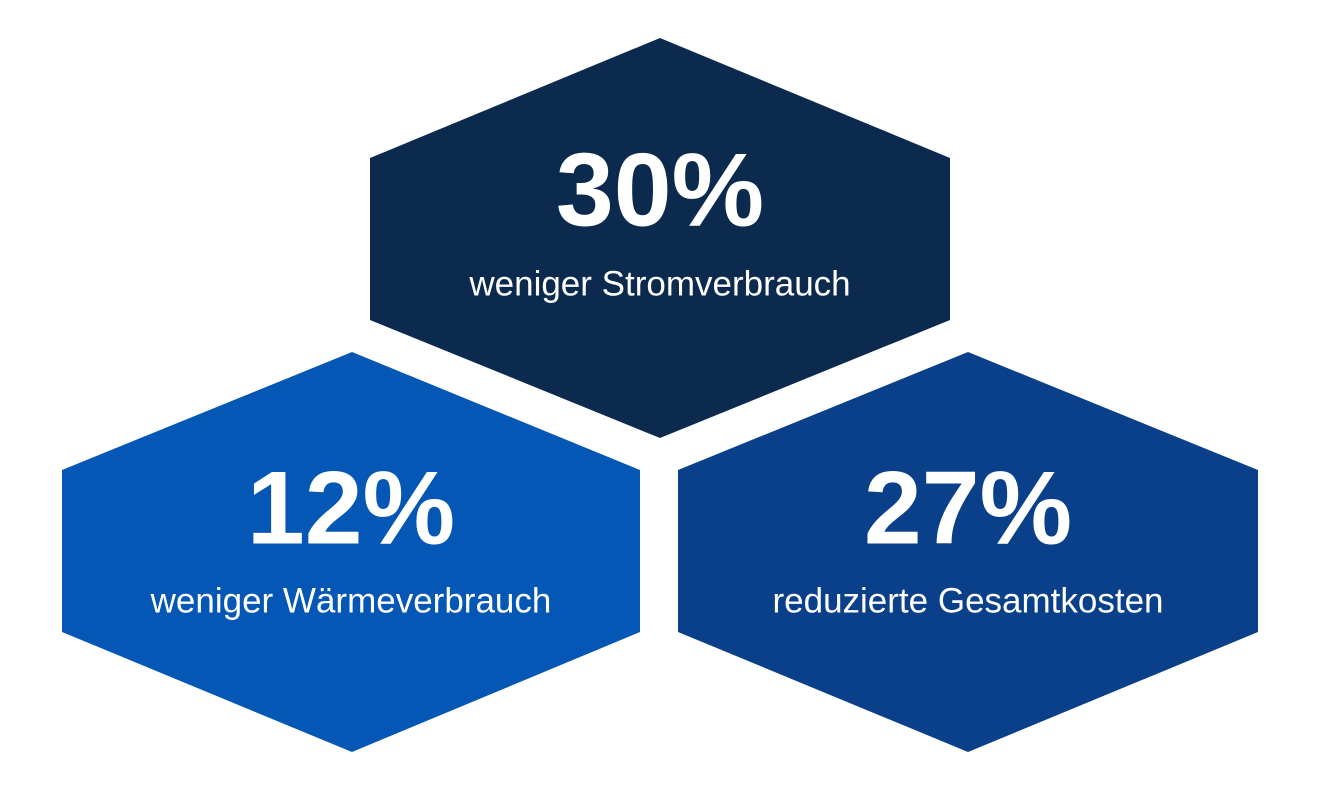 The width and height of the screenshot is (1320, 792). Describe the element at coordinates (659, 283) in the screenshot. I see `stat-label: weniger Stromverbrauch` at that location.